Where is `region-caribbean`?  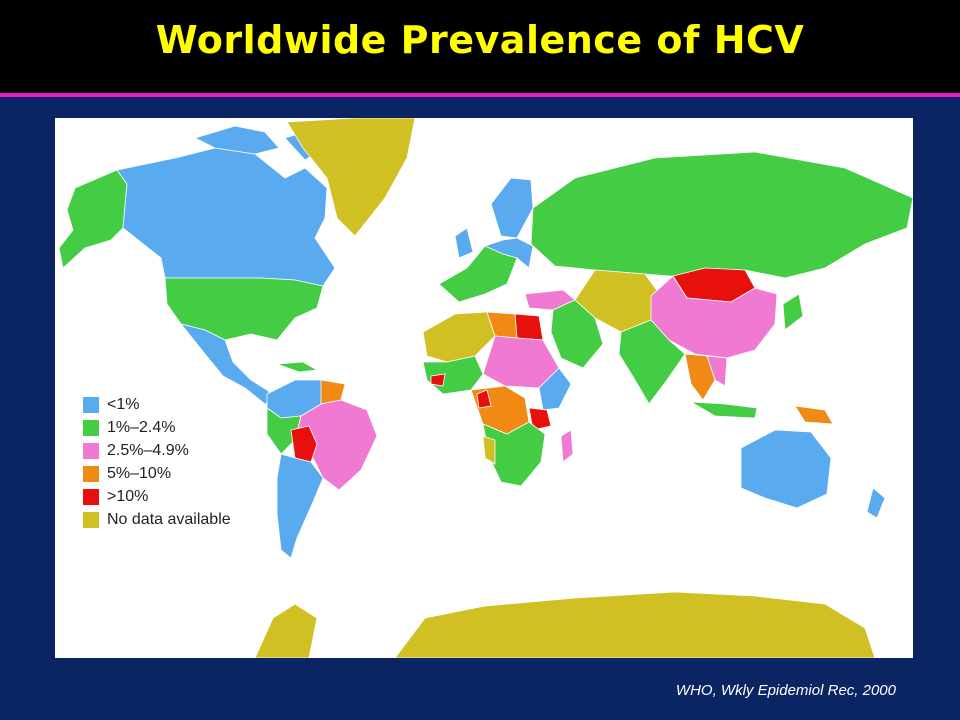
region-caribbean is located at coordinates (297, 367).